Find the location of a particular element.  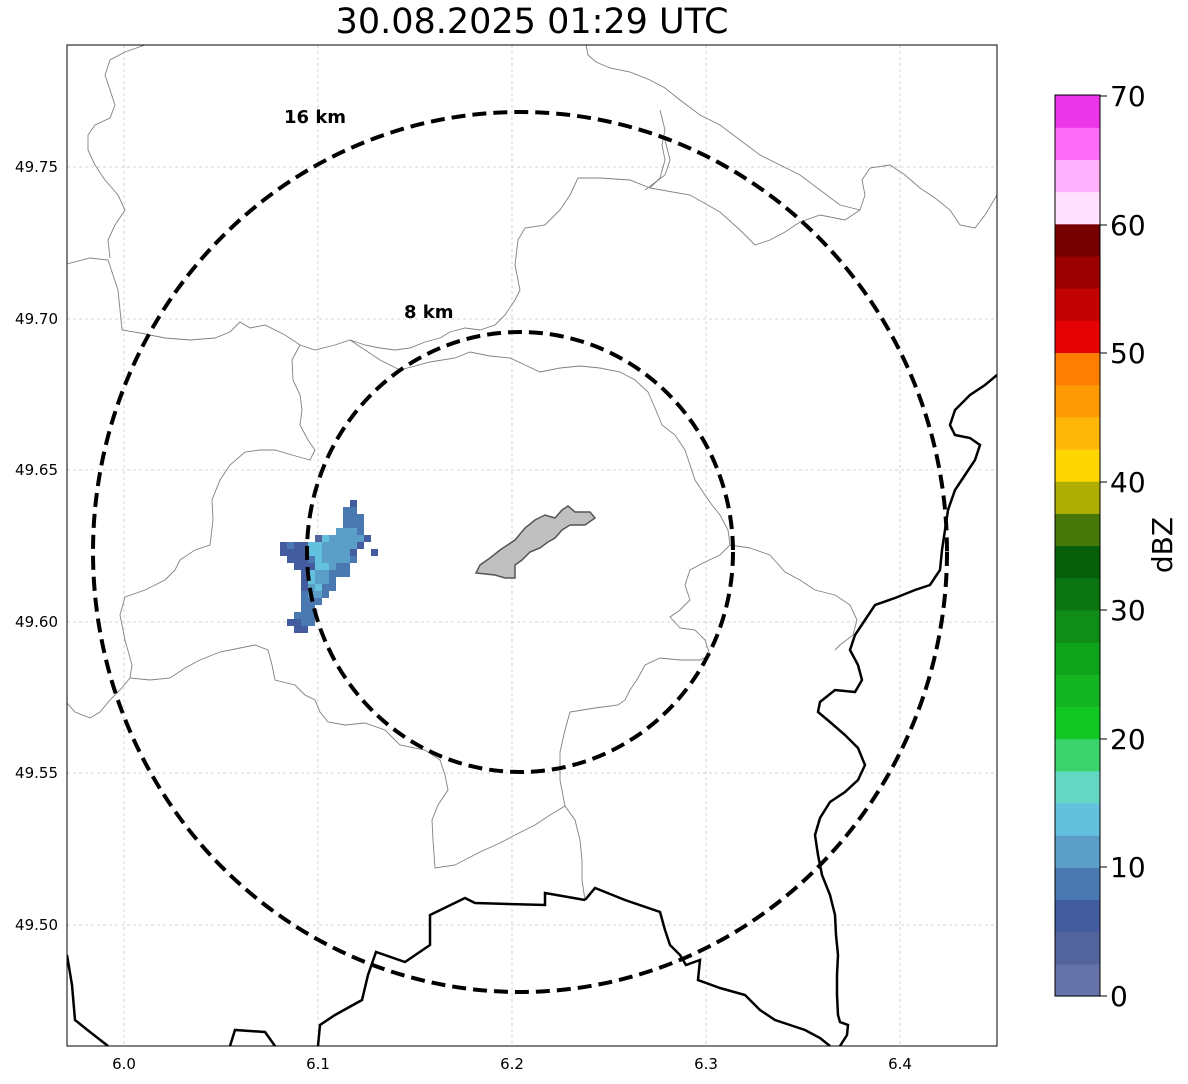

x-tick-label: 6.0 is located at coordinates (124, 1064).